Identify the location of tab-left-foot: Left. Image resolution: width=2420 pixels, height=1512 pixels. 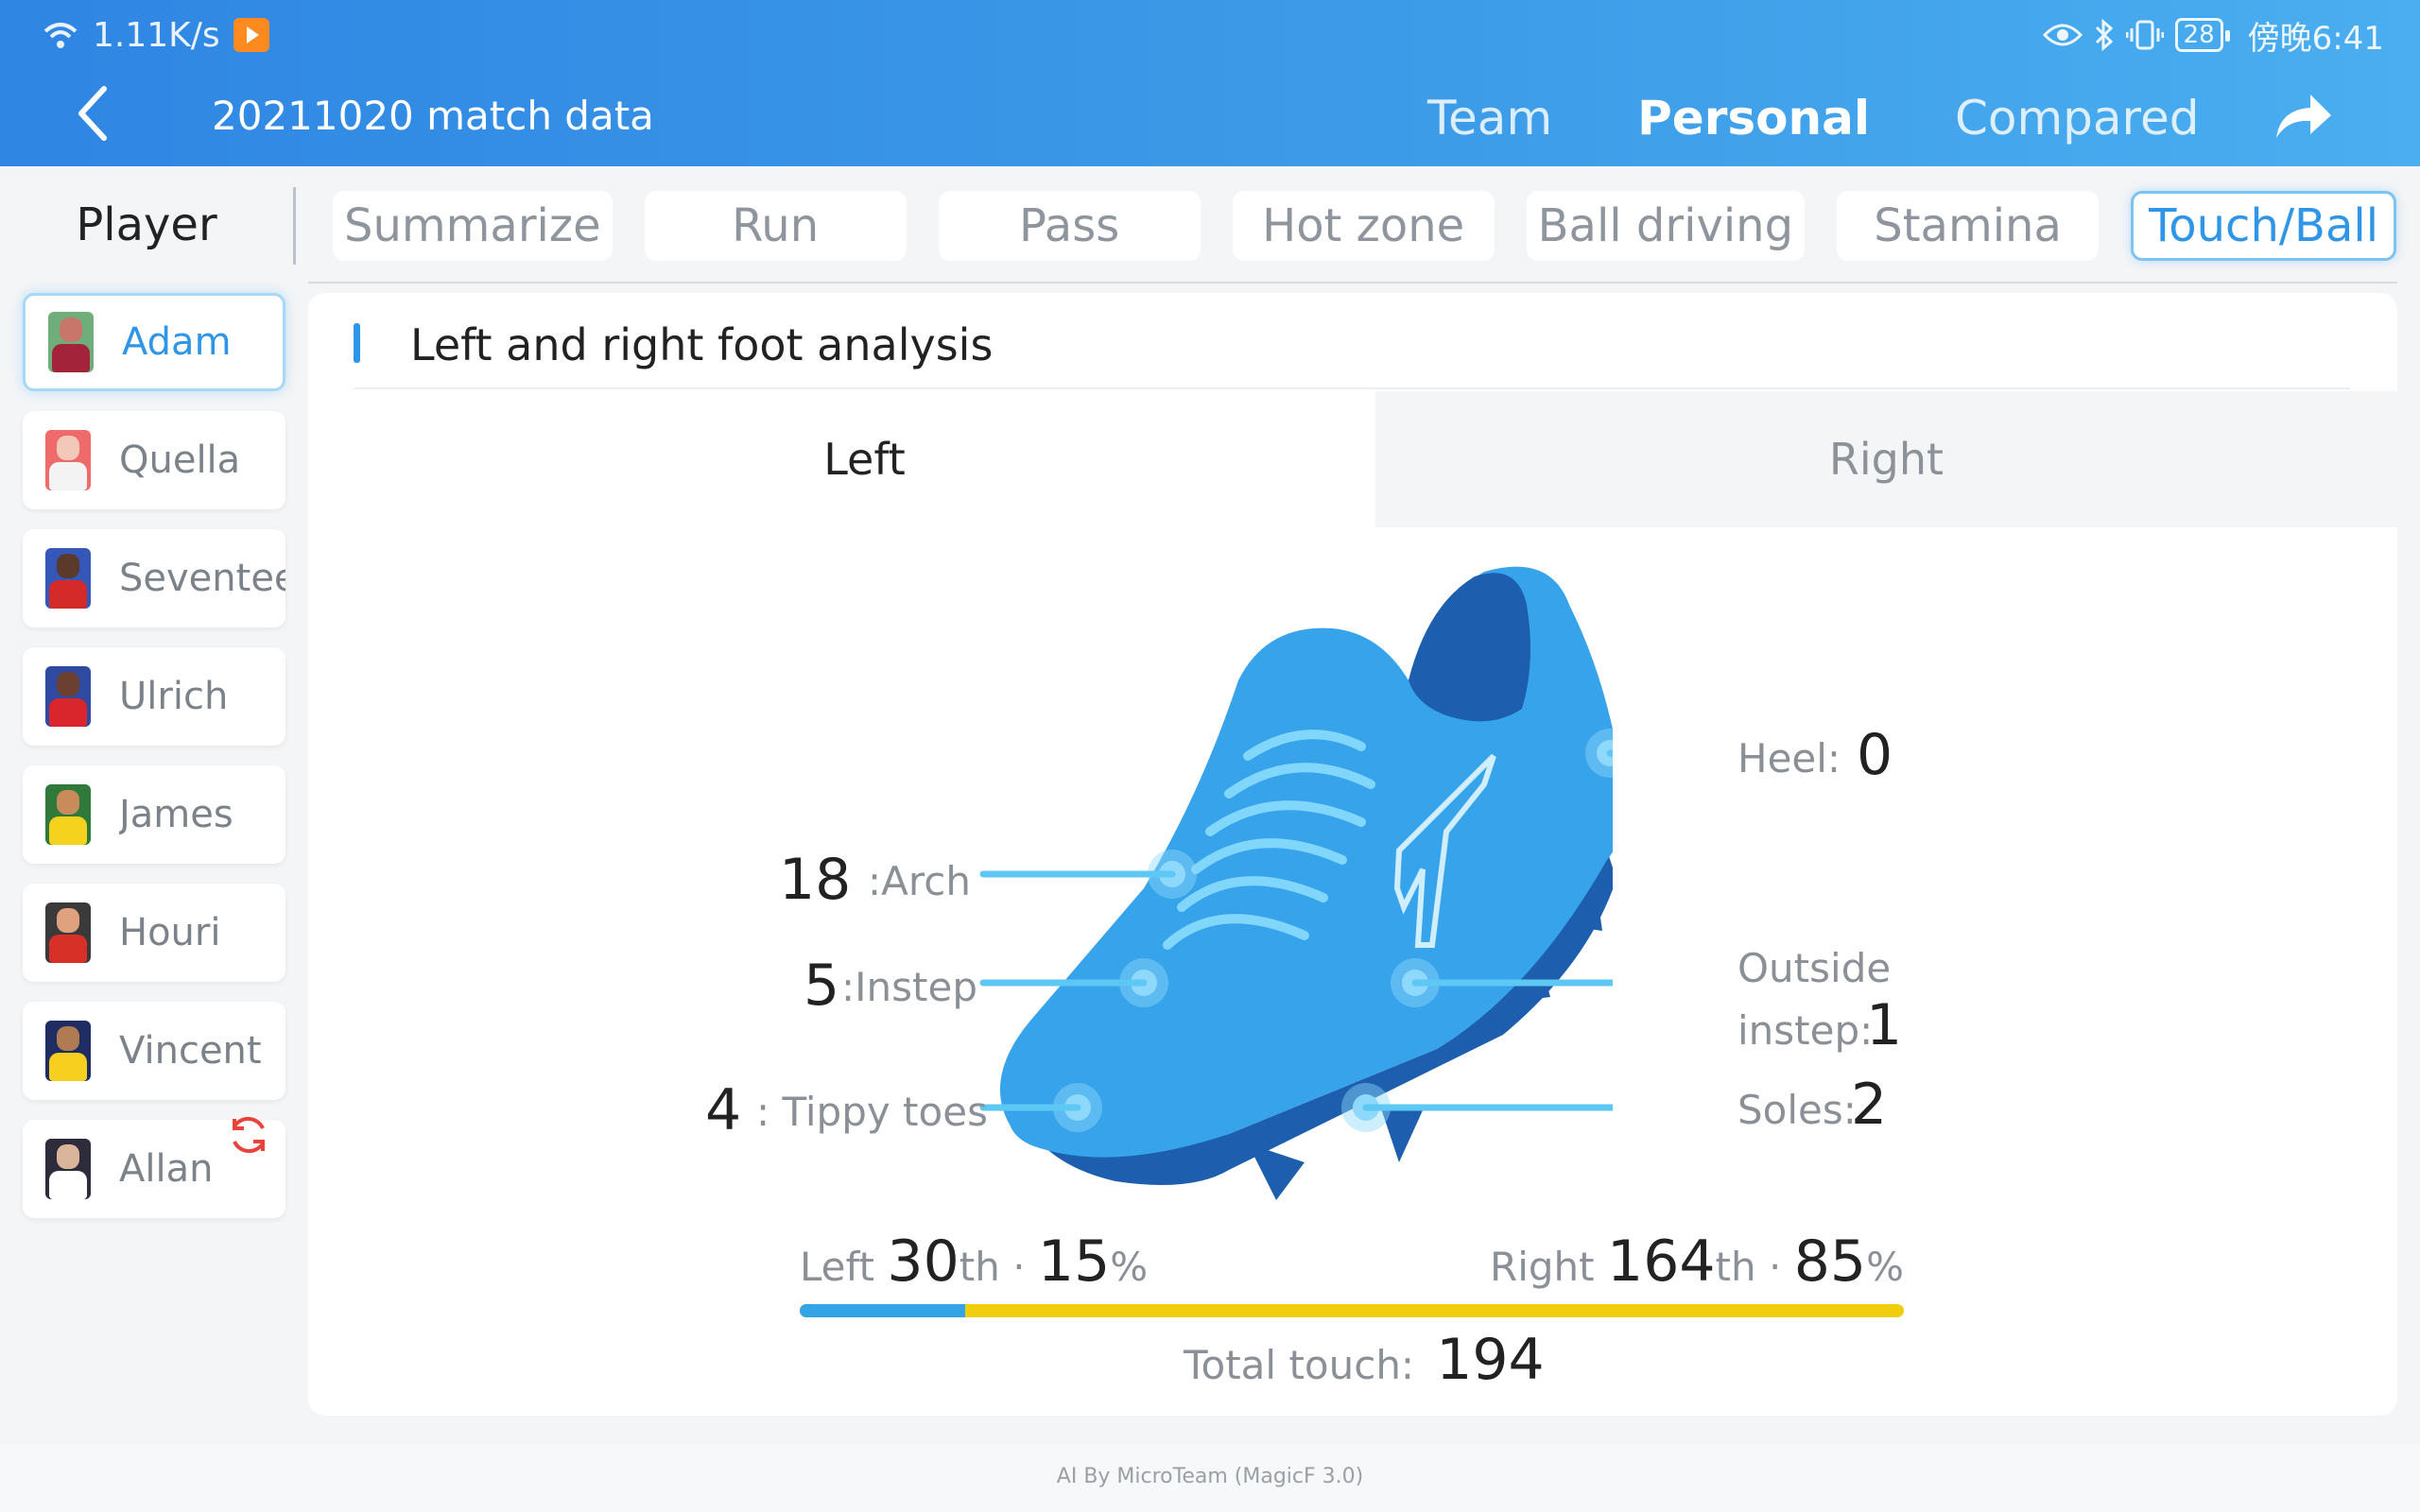
(864, 459).